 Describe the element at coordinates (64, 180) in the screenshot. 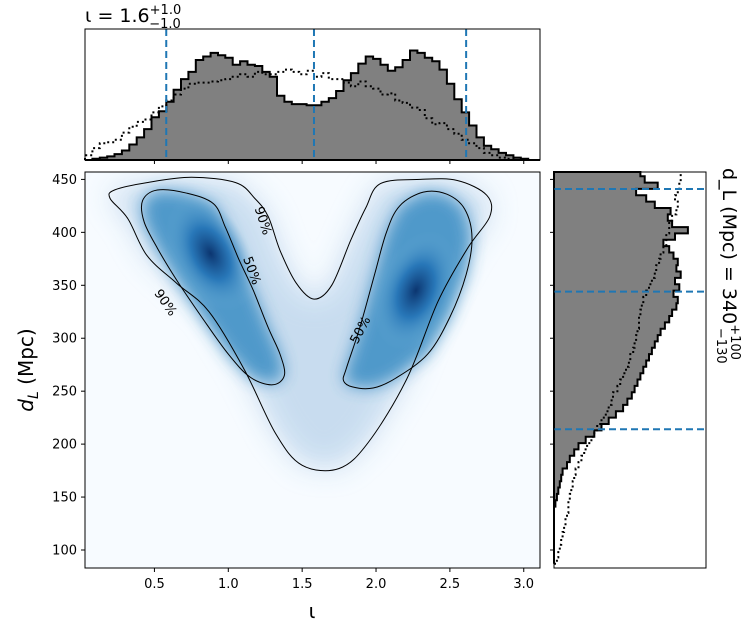

I see `y-tick-label: 450` at that location.